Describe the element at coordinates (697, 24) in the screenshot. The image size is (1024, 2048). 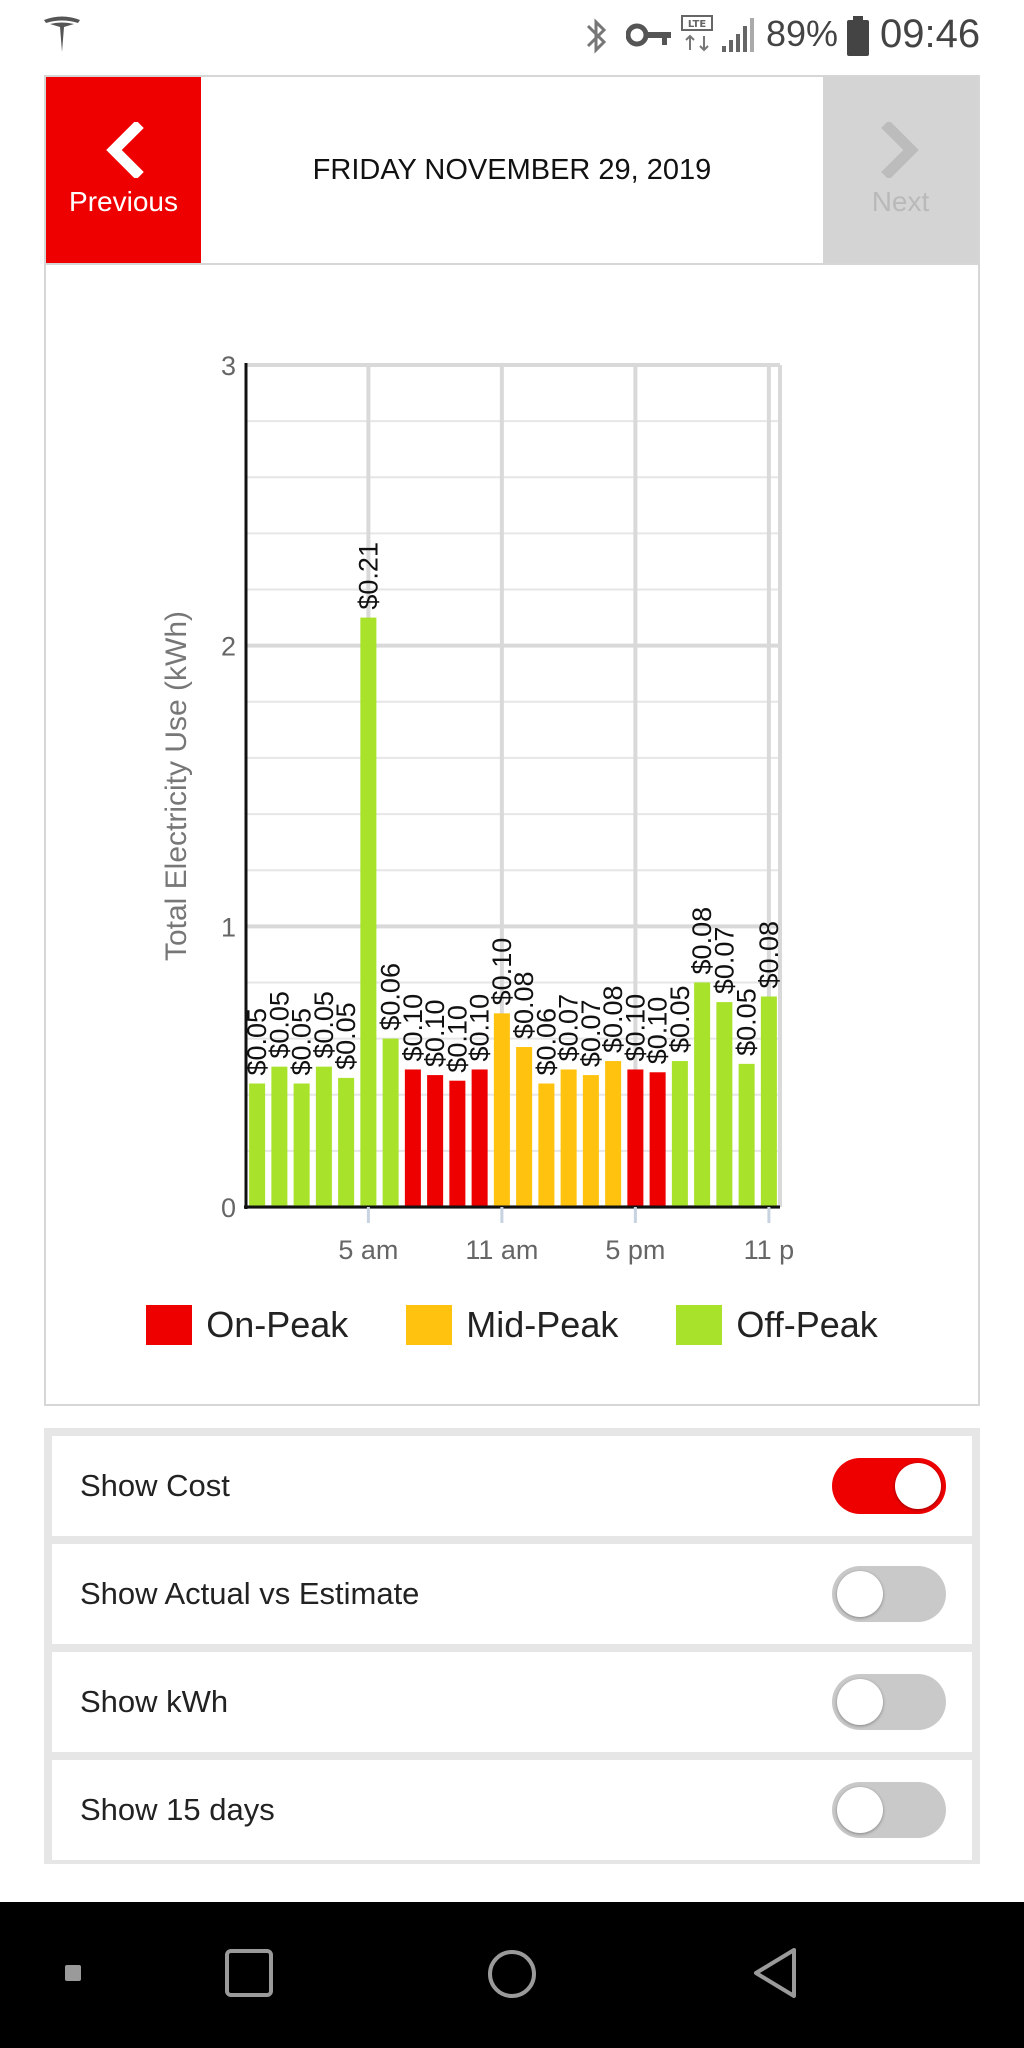
I see `svg-text: LTE` at that location.